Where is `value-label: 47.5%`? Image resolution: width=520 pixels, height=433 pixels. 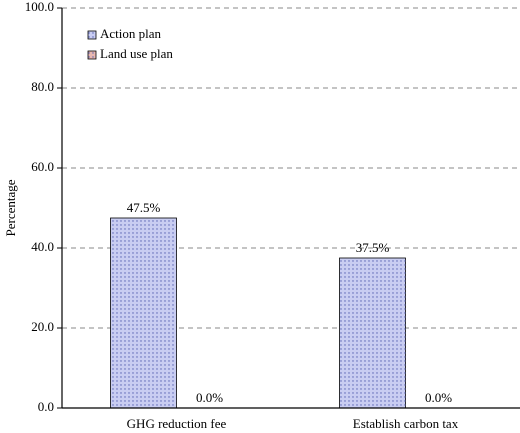 value-label: 47.5% is located at coordinates (144, 207).